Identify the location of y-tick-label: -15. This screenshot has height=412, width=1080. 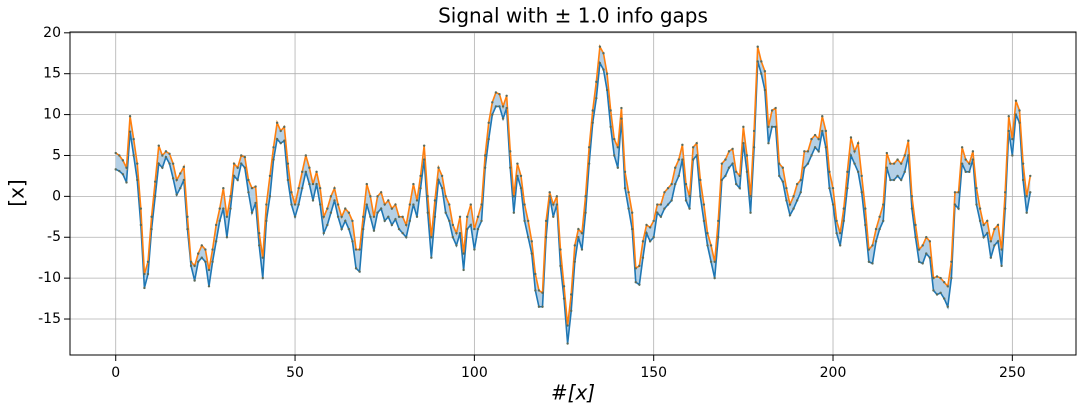
(49, 319).